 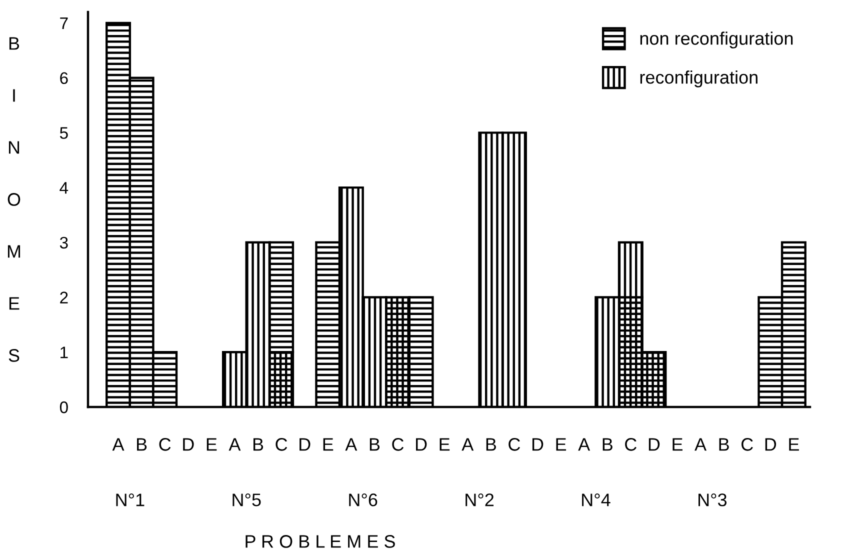 What do you see at coordinates (596, 500) in the screenshot?
I see `text: N°4` at bounding box center [596, 500].